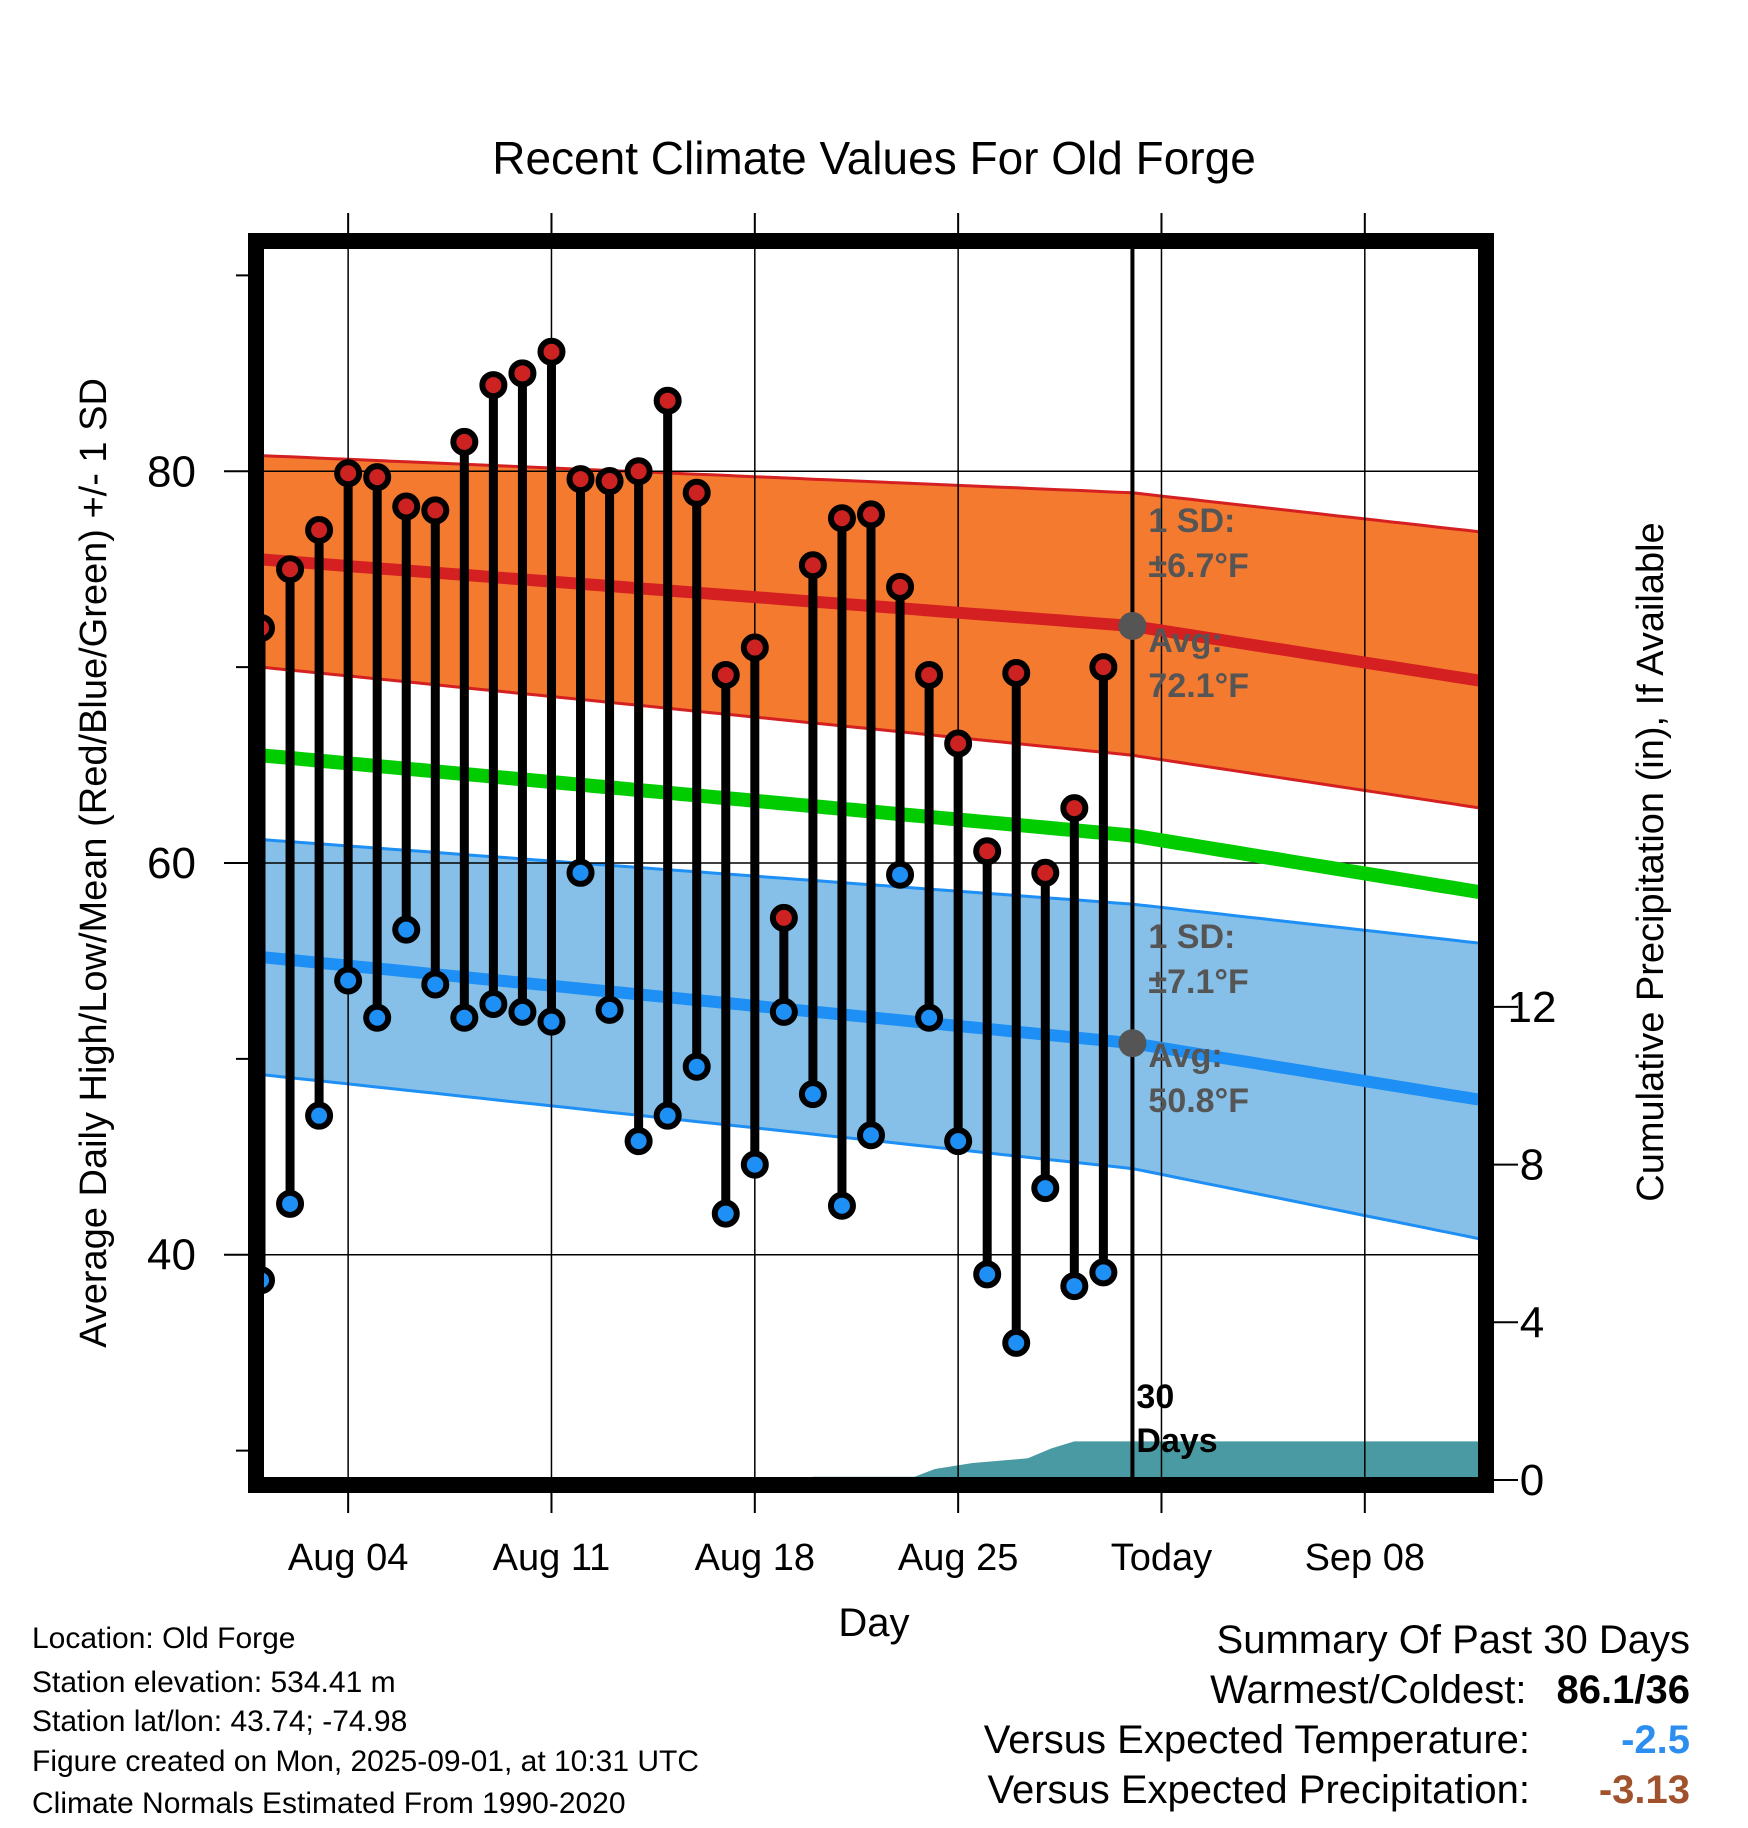 The height and width of the screenshot is (1828, 1748). What do you see at coordinates (1198, 982) in the screenshot?
I see `low-sd-value: ±7.1°F` at bounding box center [1198, 982].